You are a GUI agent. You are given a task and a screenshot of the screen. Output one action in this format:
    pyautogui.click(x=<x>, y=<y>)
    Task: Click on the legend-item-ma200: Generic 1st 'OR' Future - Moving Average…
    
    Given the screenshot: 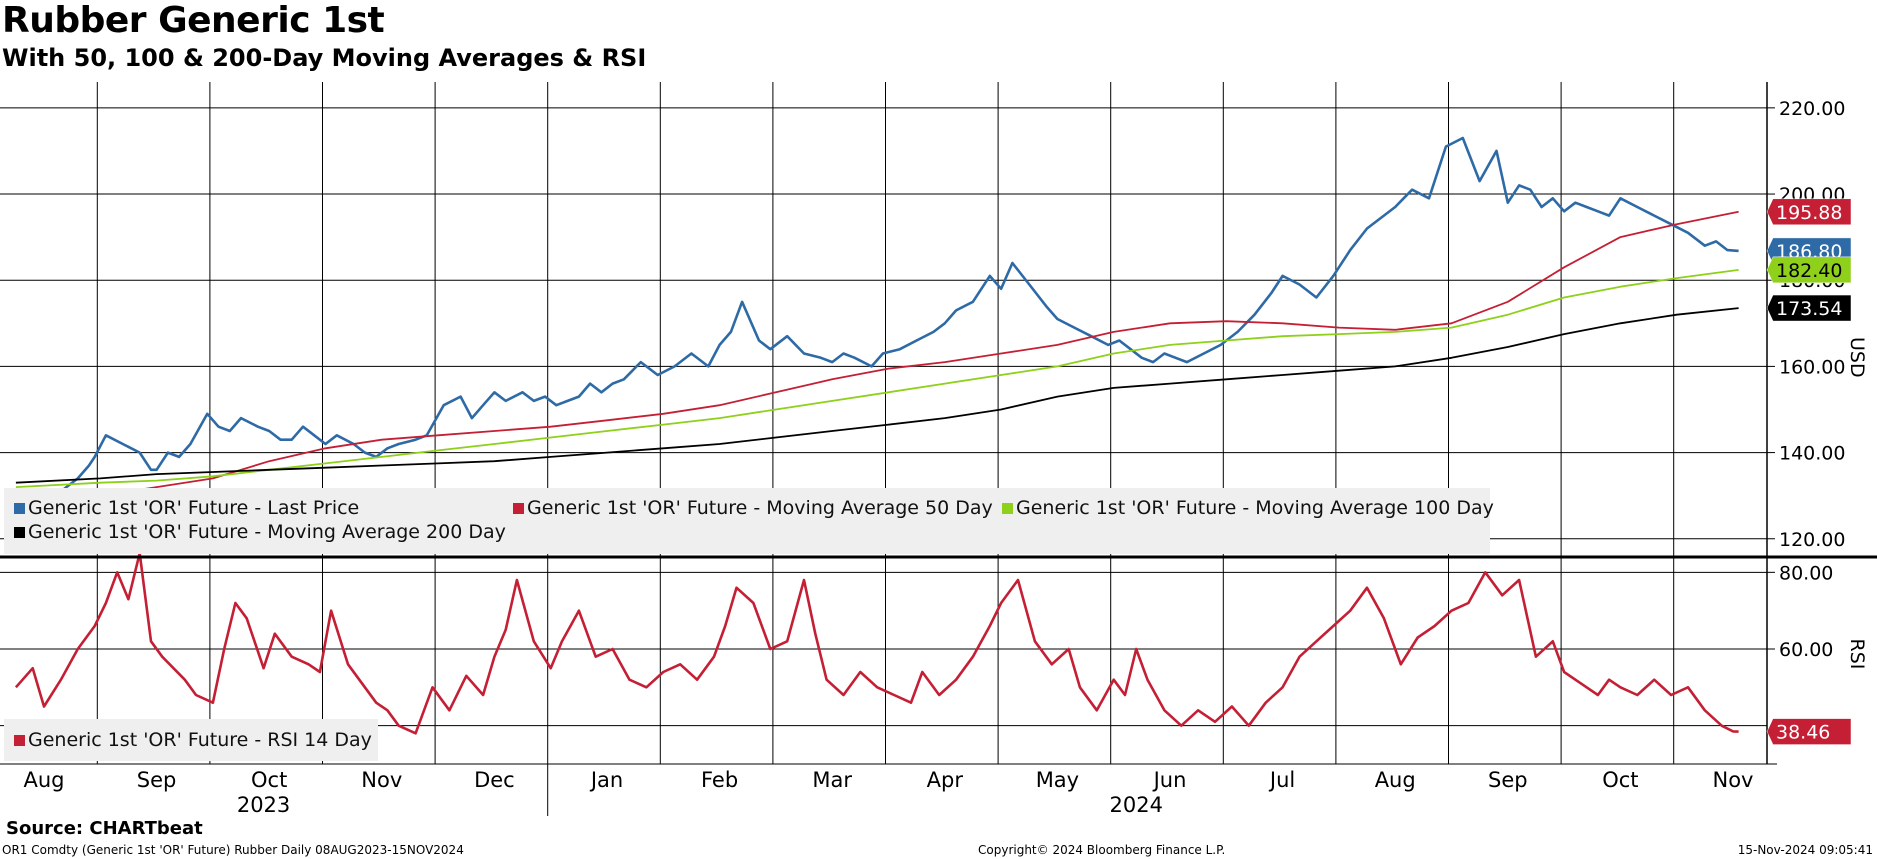 What is the action you would take?
    pyautogui.click(x=260, y=532)
    